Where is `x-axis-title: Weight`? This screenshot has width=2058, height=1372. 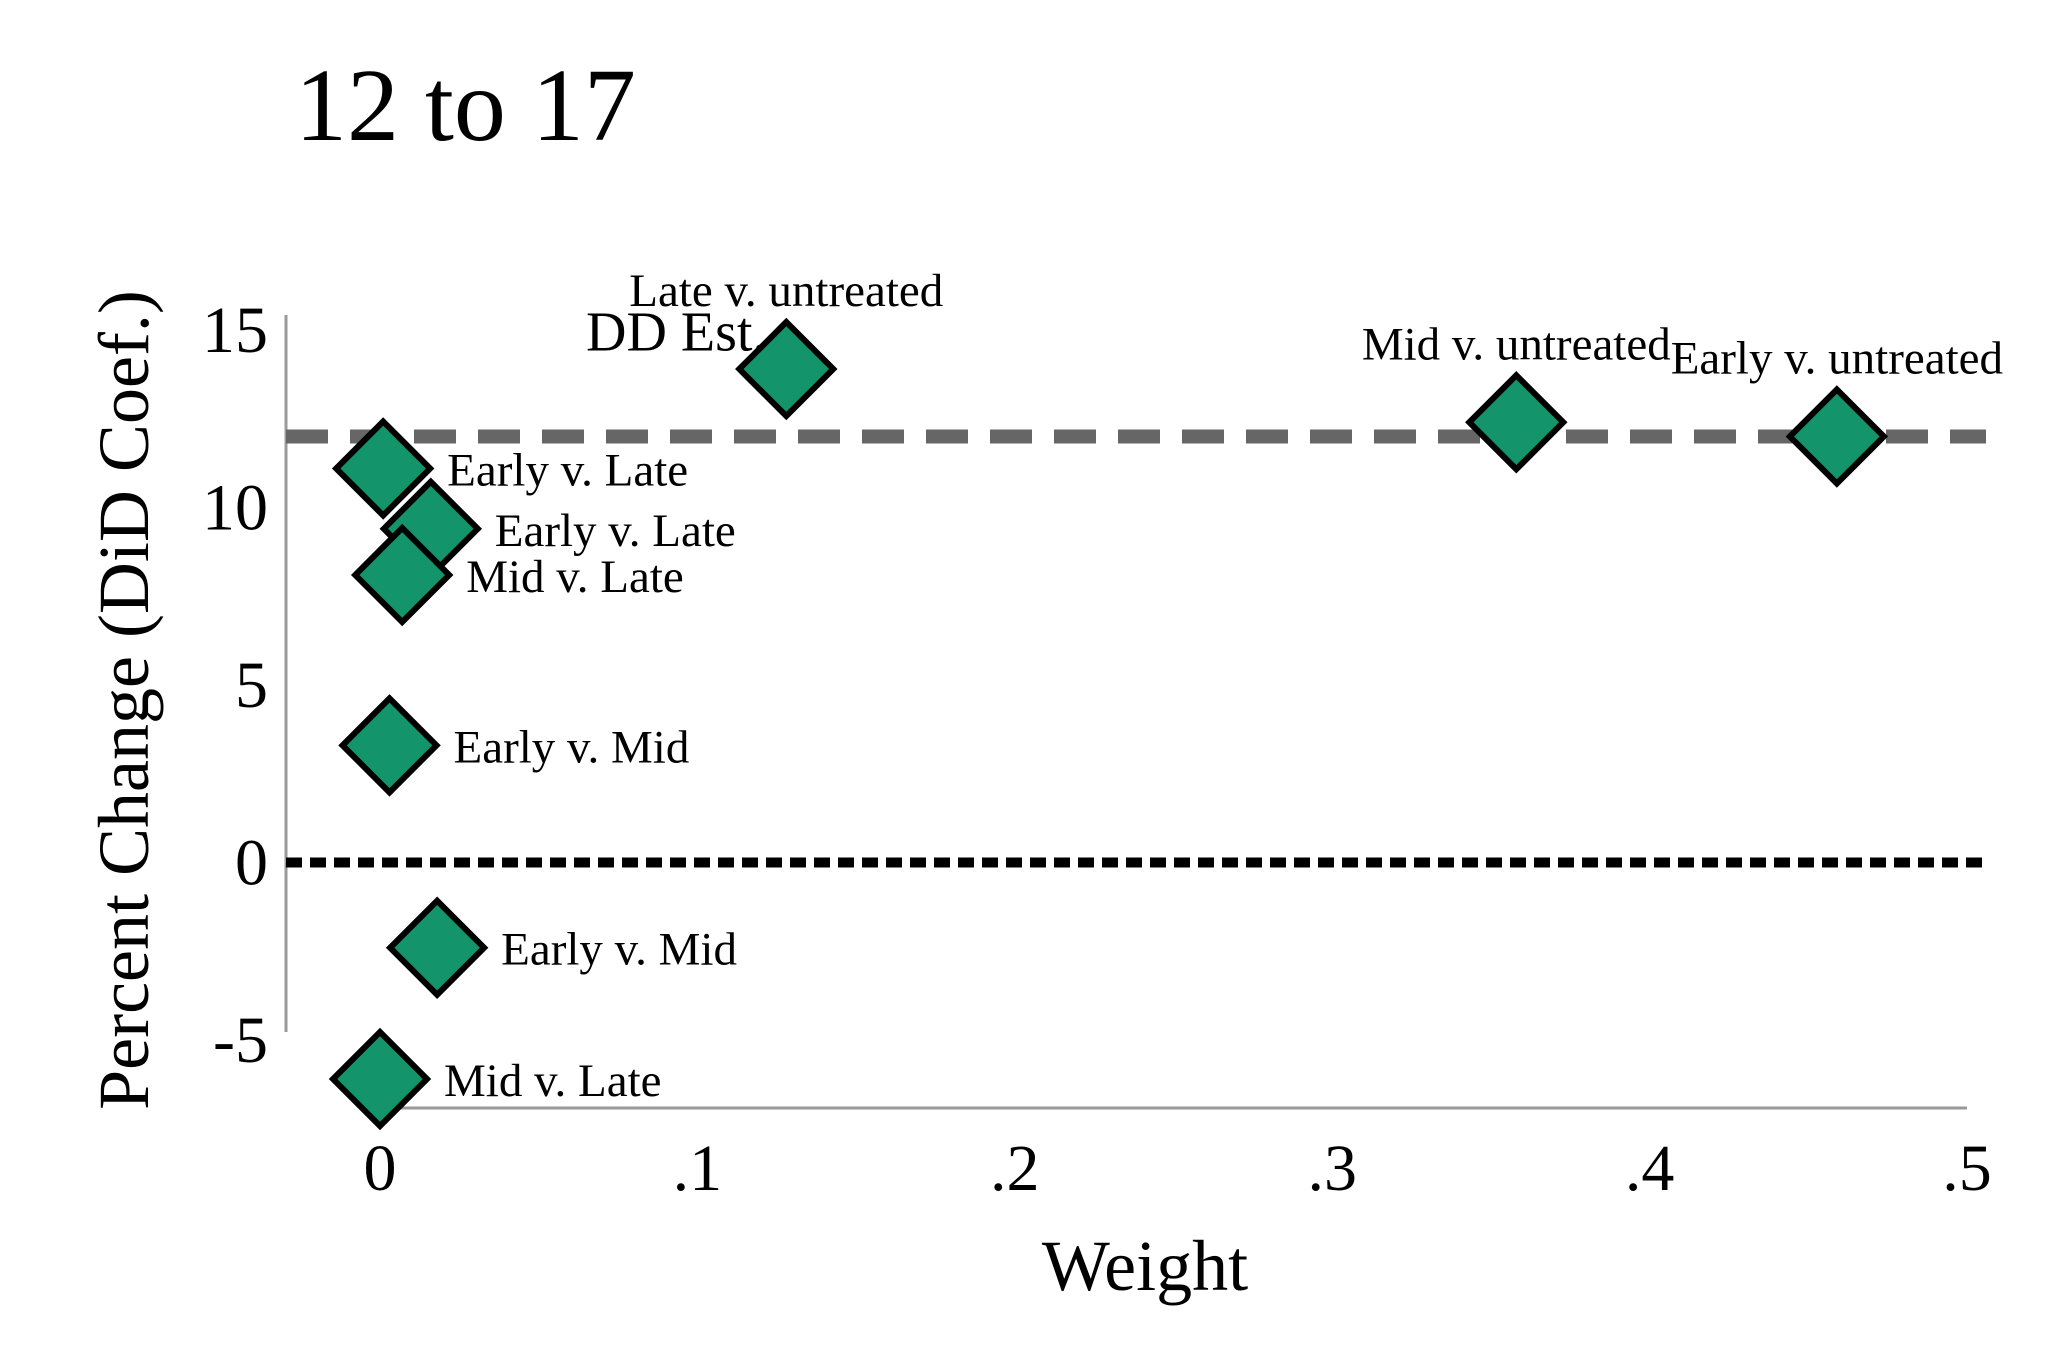 x-axis-title: Weight is located at coordinates (1145, 1266).